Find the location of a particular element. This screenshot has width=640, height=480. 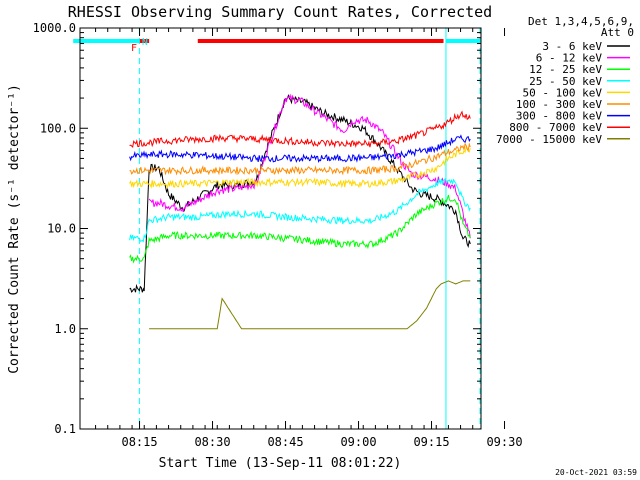

x-tick-label-5: 09:30 is located at coordinates (504, 442).